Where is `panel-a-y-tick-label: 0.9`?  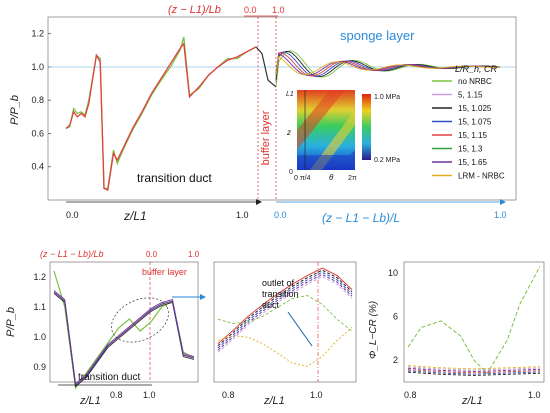
panel-a-y-tick-label: 0.9 is located at coordinates (39, 367).